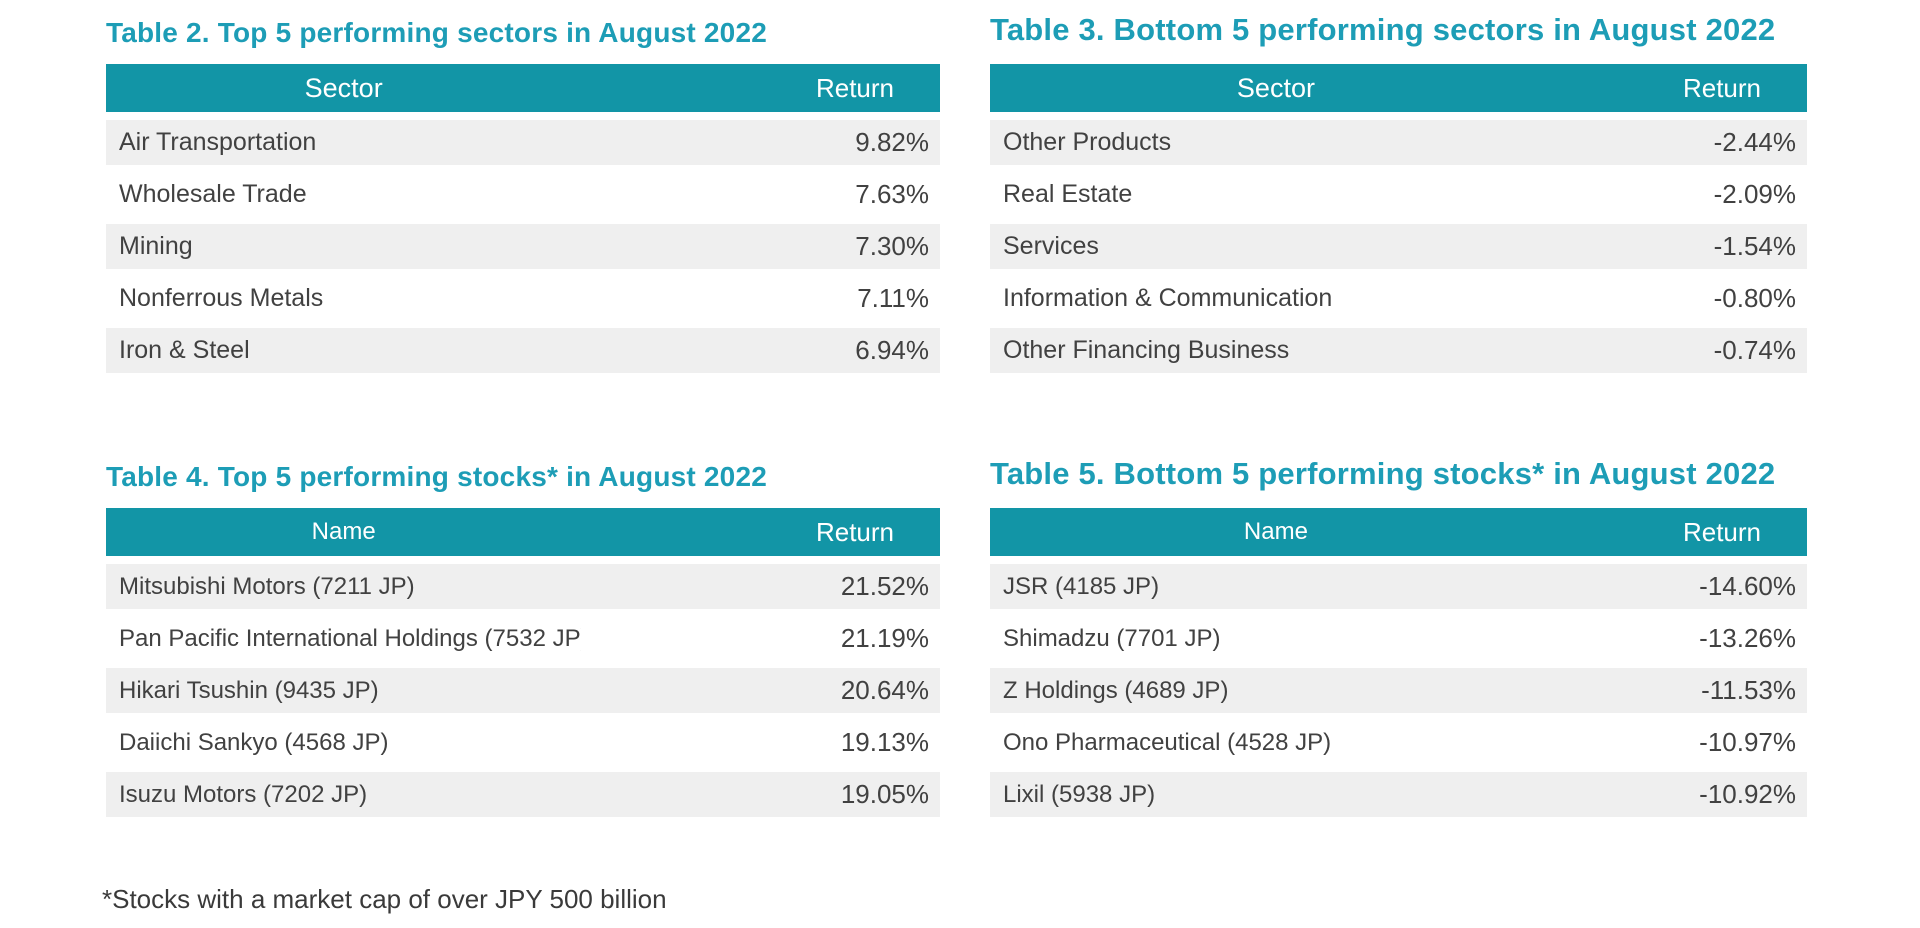 The height and width of the screenshot is (928, 1920). What do you see at coordinates (267, 586) in the screenshot?
I see `stock-name-cell: Mitsubishi Motors (7211 JP)` at bounding box center [267, 586].